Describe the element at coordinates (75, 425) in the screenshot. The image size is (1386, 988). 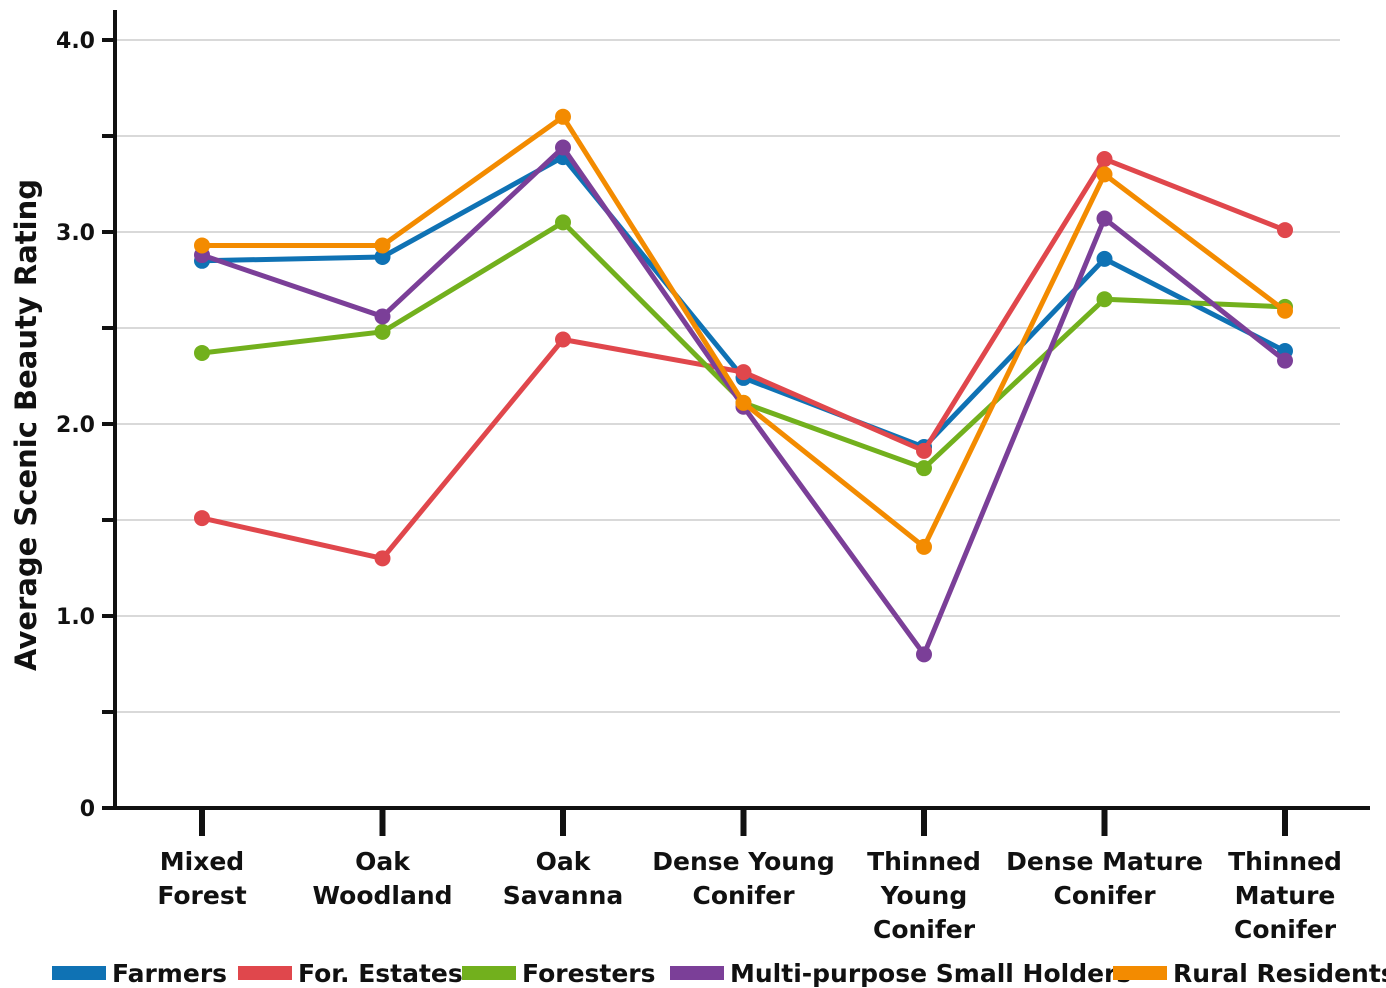
I see `y-tick-label: 2.0` at that location.